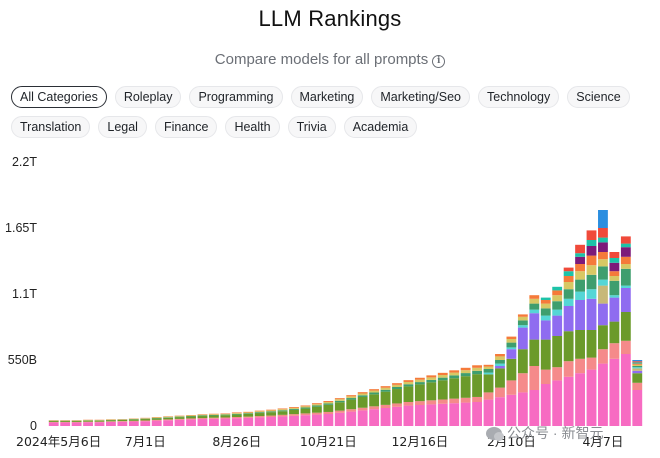 Image resolution: width=660 pixels, height=458 pixels. Describe the element at coordinates (252, 127) in the screenshot. I see `category-chip-health: Health` at that location.